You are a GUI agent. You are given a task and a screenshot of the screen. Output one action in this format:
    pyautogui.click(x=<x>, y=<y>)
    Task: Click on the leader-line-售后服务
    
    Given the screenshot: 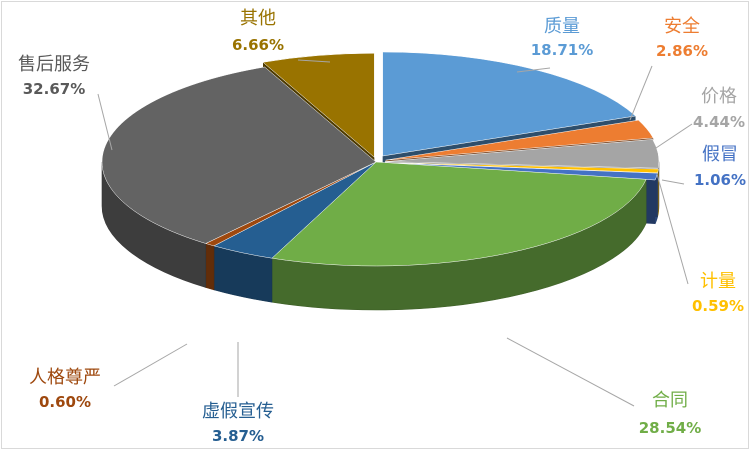 What is the action you would take?
    pyautogui.click(x=105, y=122)
    